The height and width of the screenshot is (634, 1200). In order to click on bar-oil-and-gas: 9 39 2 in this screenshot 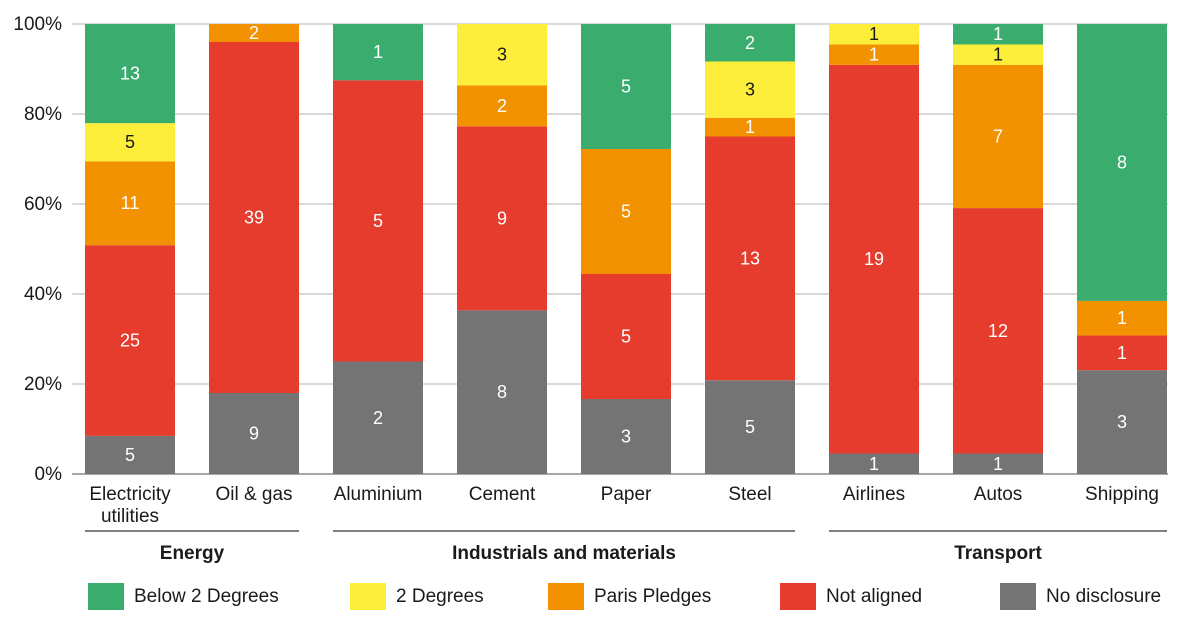, I will do `click(254, 248)`.